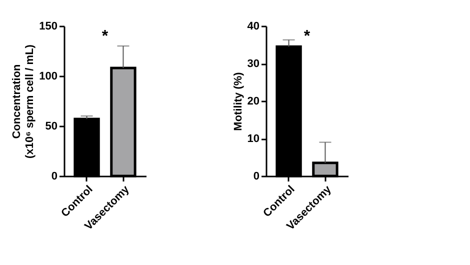  What do you see at coordinates (48, 76) in the screenshot?
I see `y-tick-label: 100` at bounding box center [48, 76].